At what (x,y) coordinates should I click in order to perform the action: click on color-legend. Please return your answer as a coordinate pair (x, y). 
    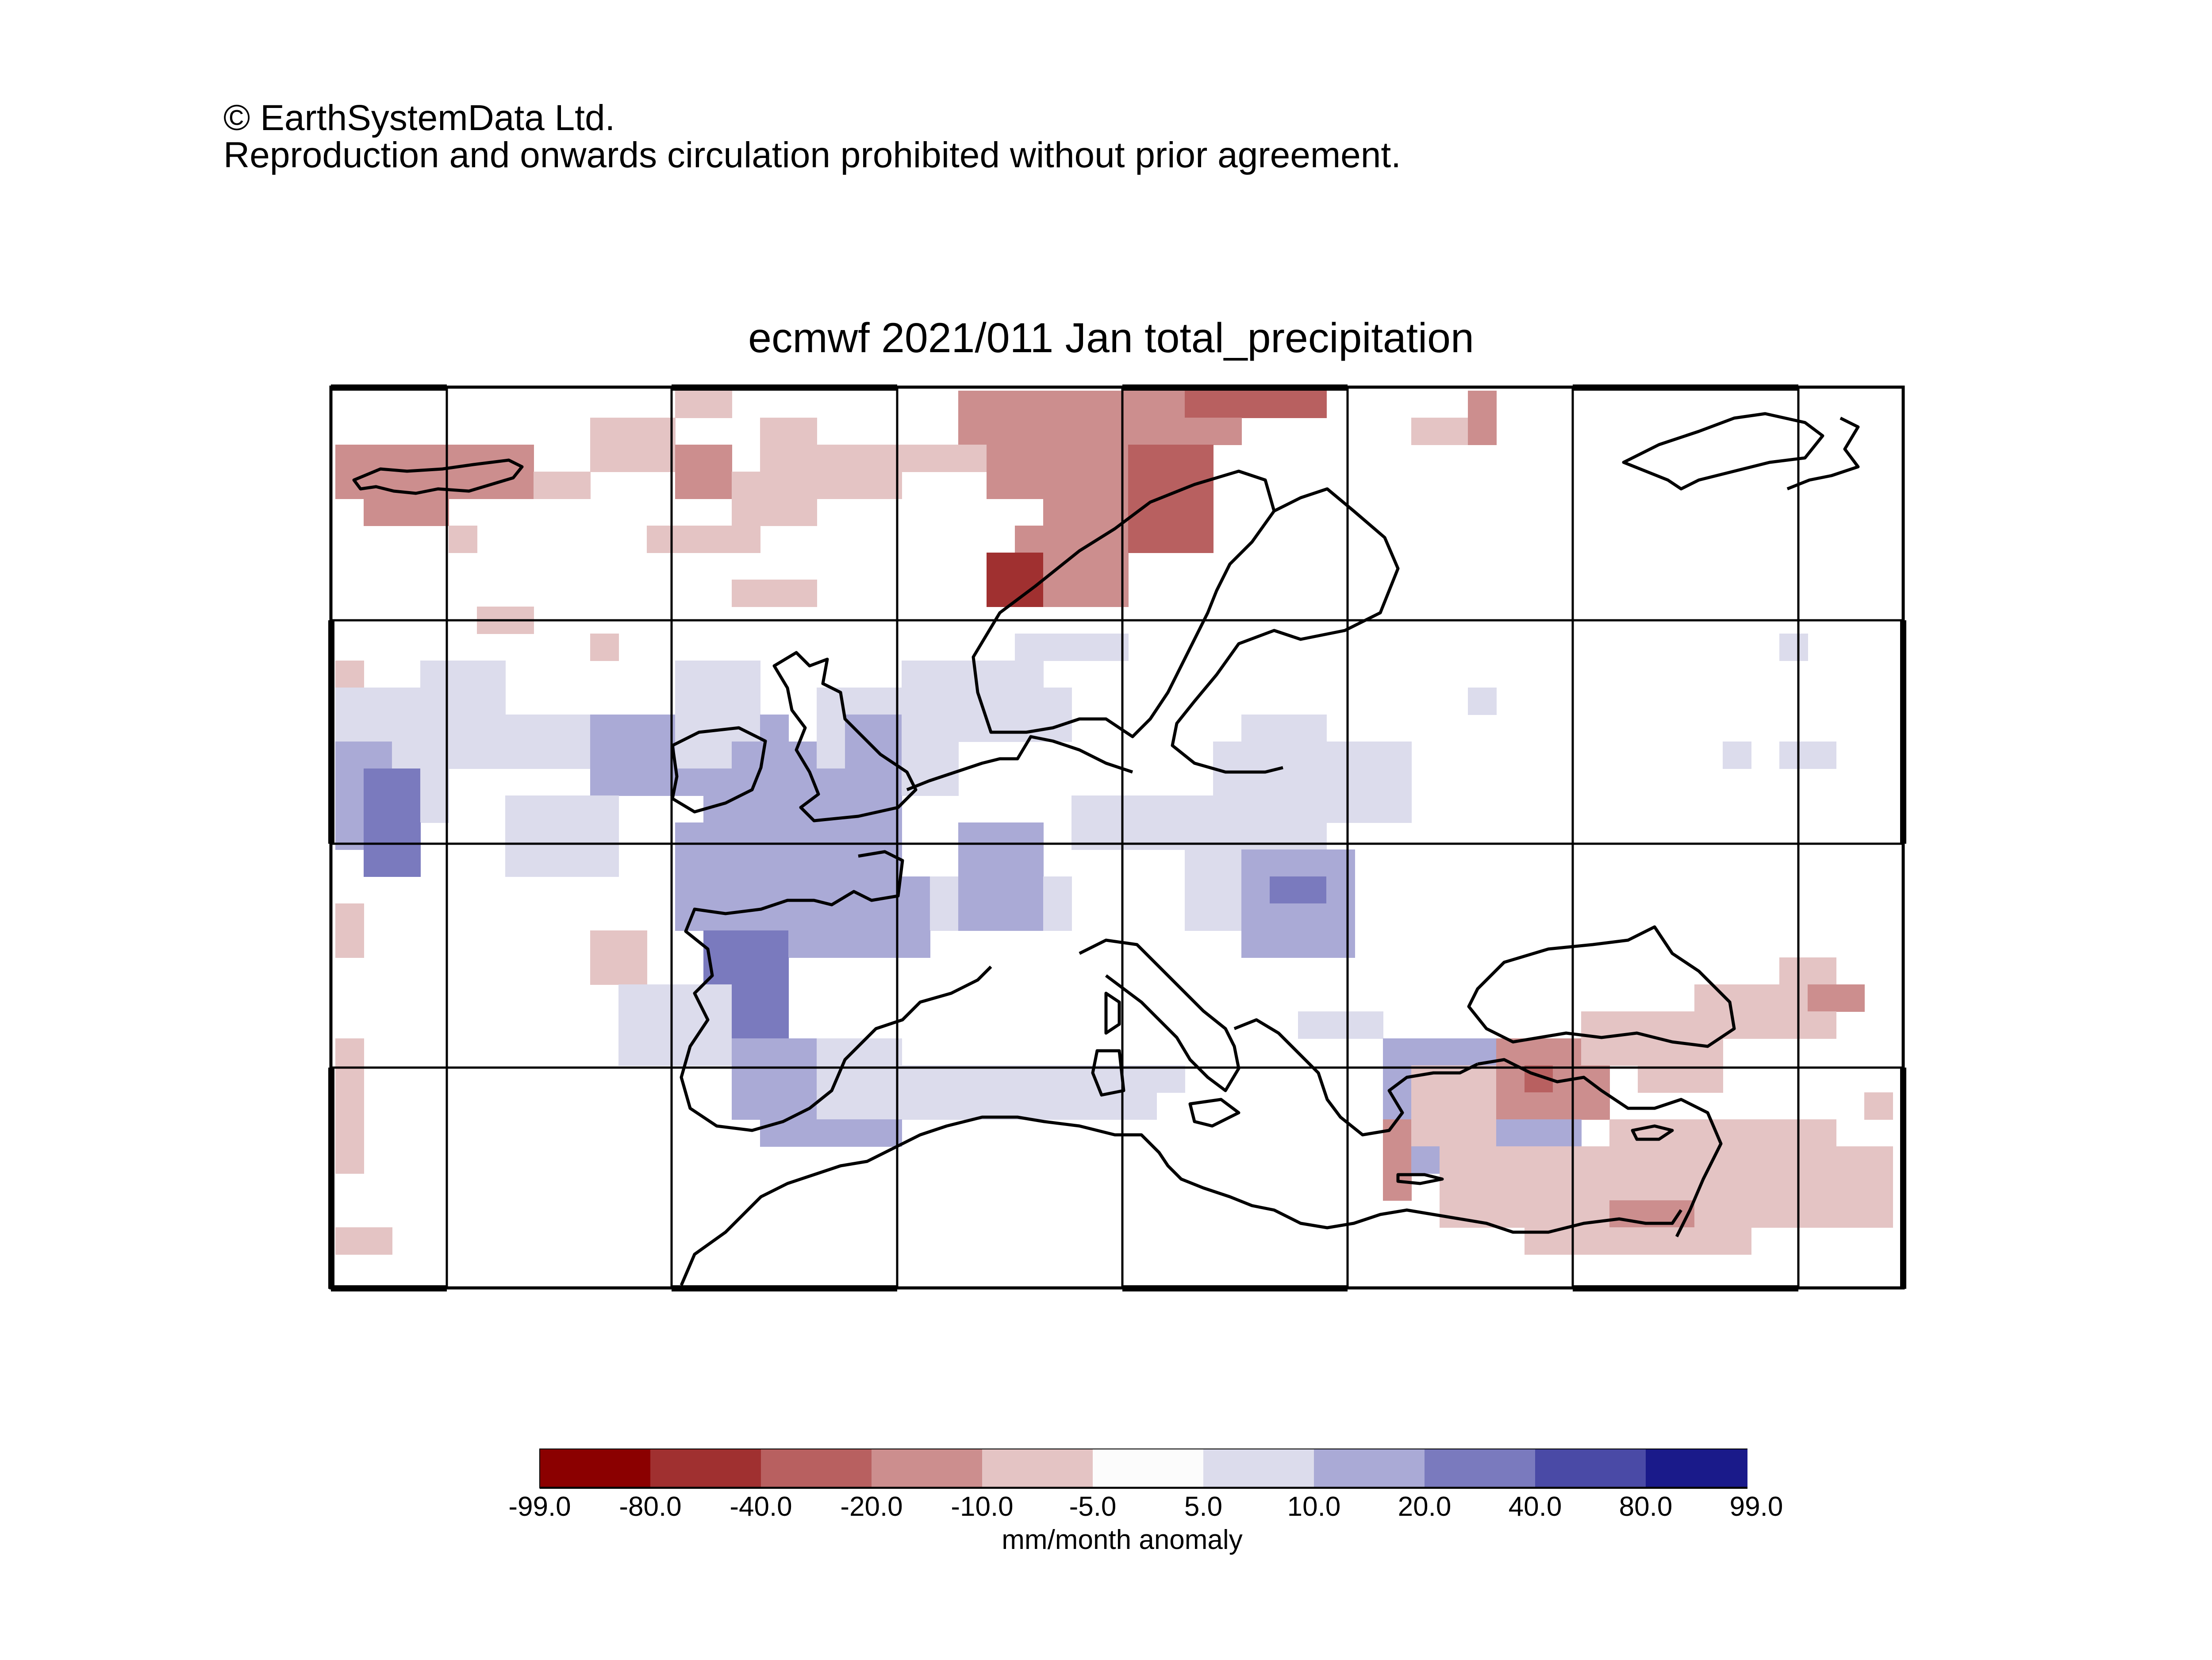
    Looking at the image, I should click on (1143, 1469).